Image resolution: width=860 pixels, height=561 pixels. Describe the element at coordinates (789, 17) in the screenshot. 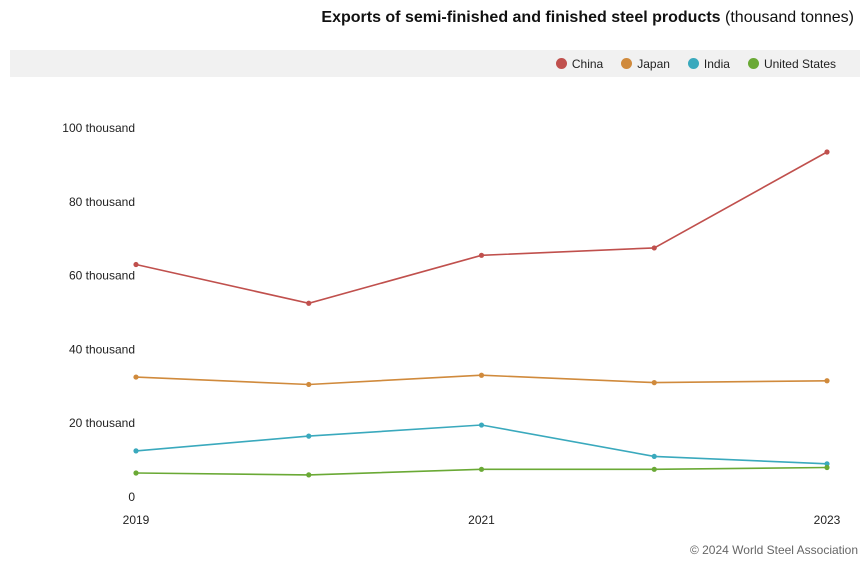

I see `chart-title-unit: (thousand tonnes)` at that location.